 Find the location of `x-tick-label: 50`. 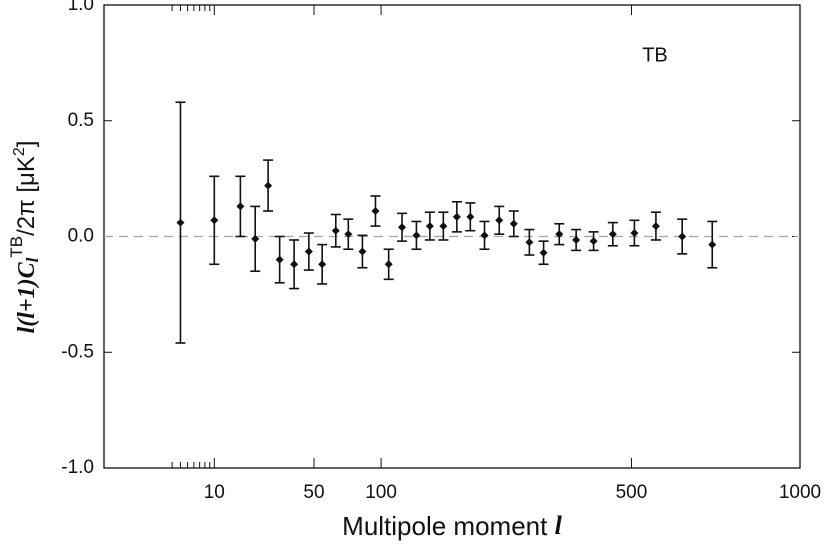

x-tick-label: 50 is located at coordinates (313, 492).